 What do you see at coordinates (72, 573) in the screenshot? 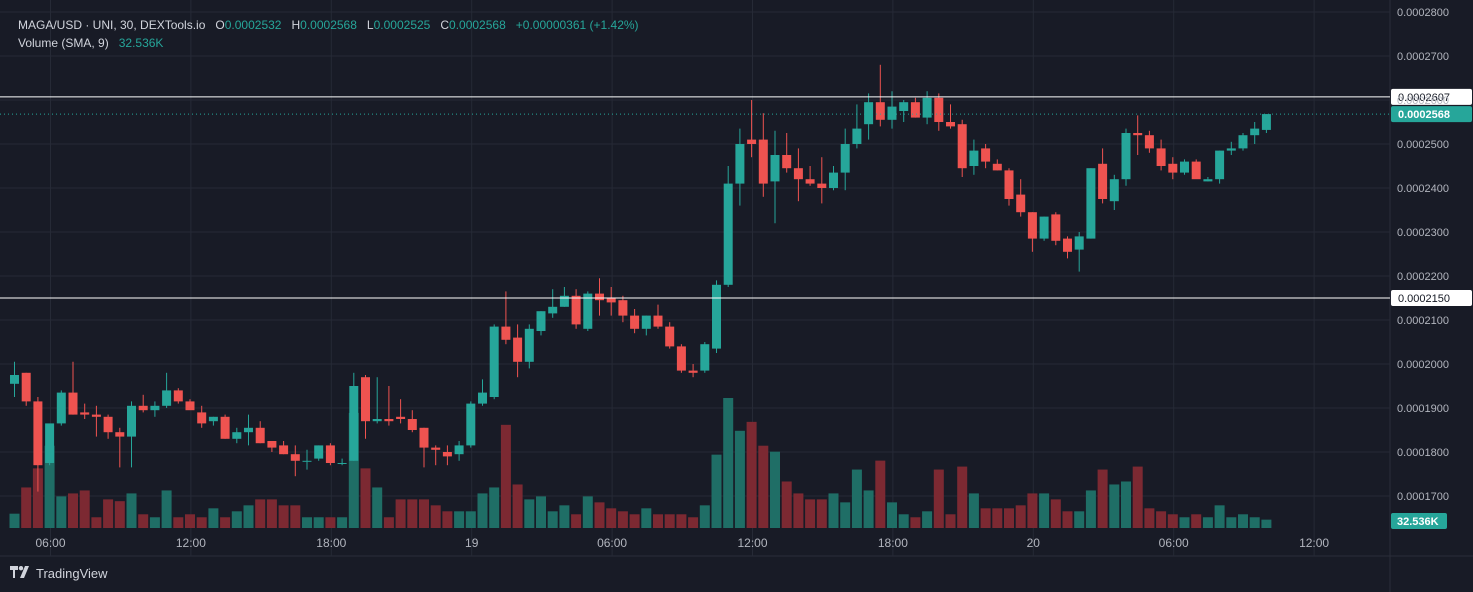
I see `tradingview-brand: TradingView` at bounding box center [72, 573].